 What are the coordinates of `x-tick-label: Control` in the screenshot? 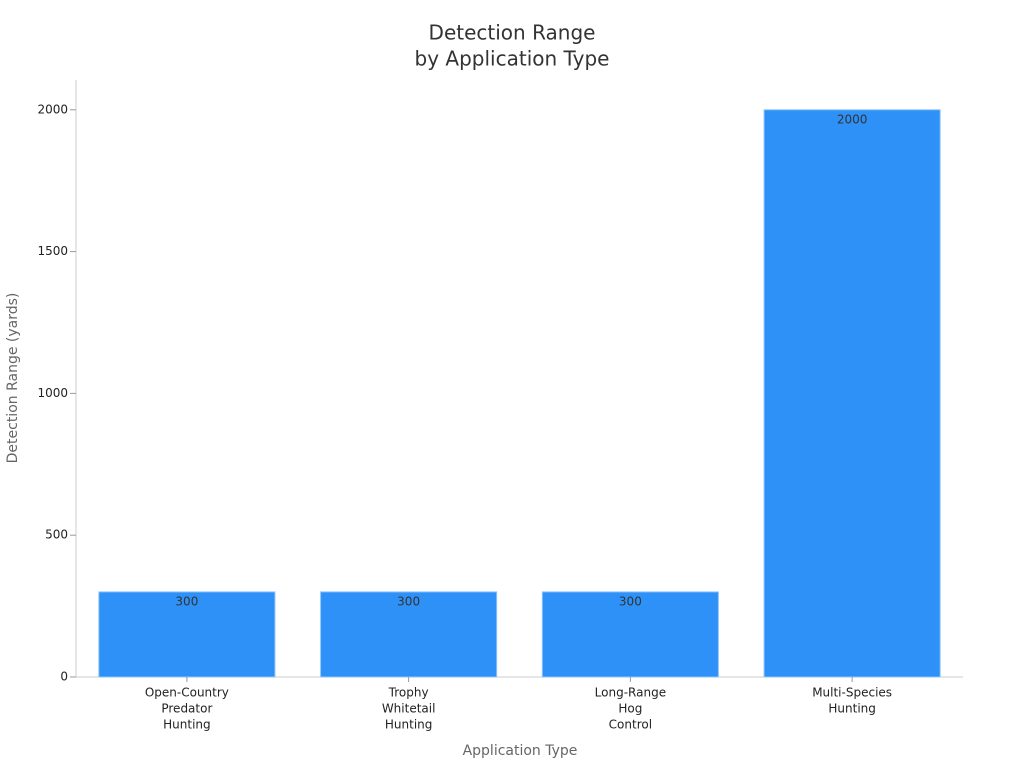 It's located at (630, 725).